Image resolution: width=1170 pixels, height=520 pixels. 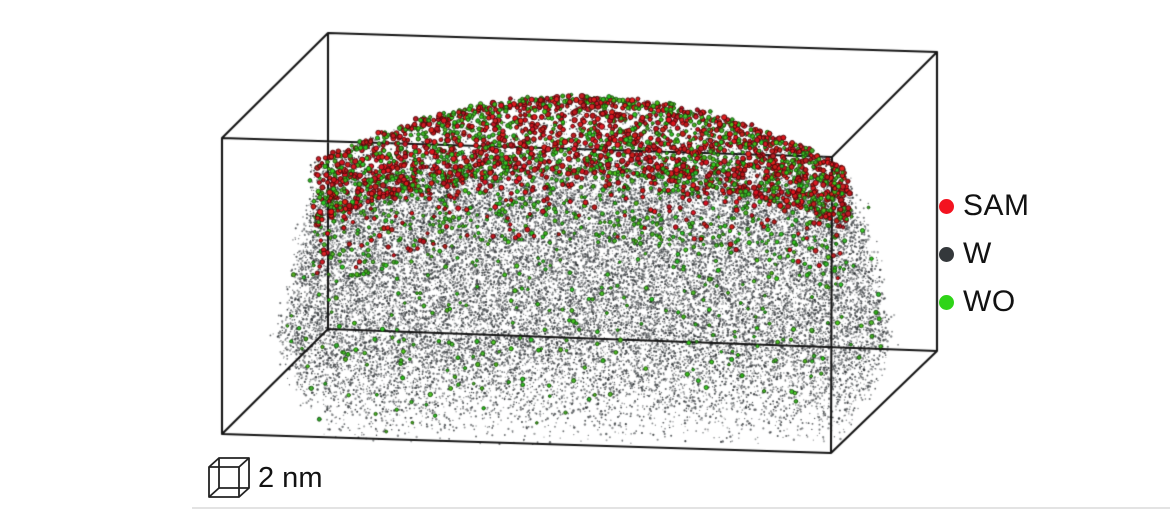 I want to click on legend-item-sam: SAM, so click(x=984, y=206).